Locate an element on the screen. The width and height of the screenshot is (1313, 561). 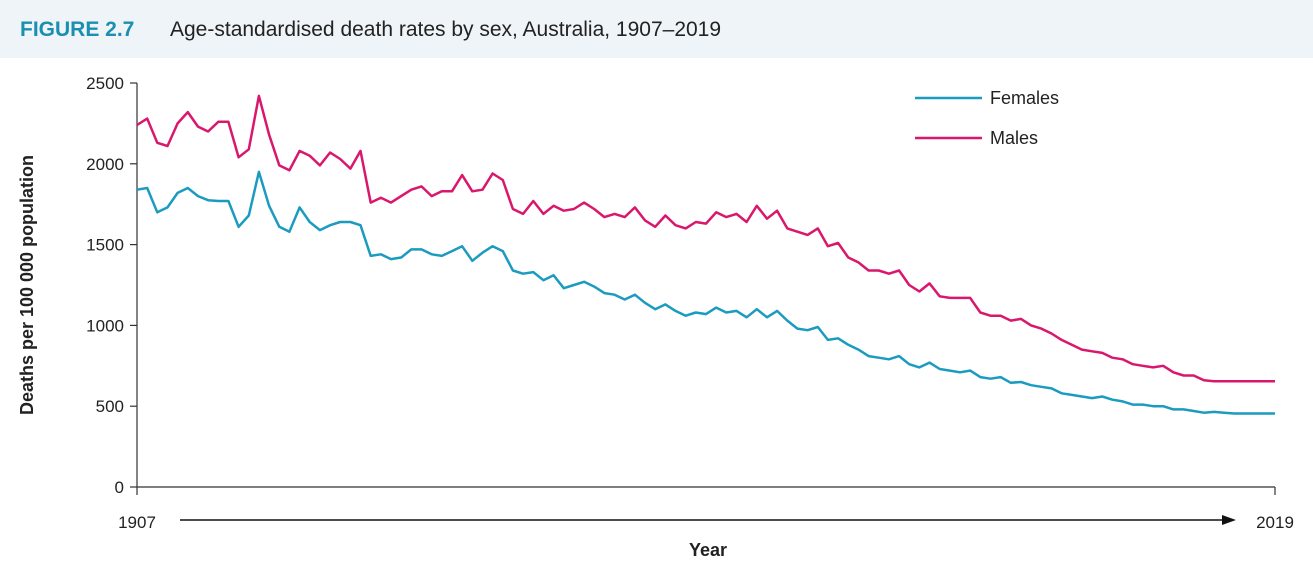
legend: Females Males is located at coordinates (987, 118).